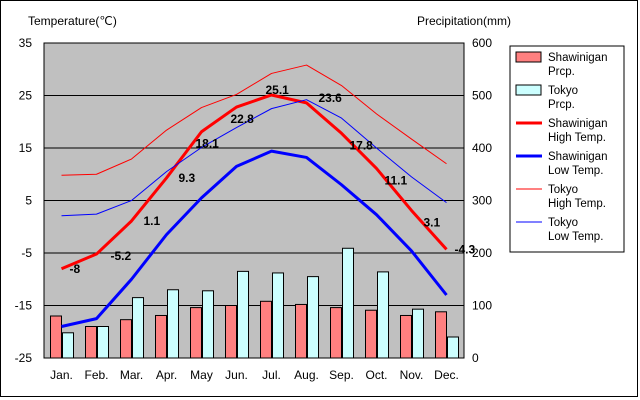 This screenshot has height=400, width=640. Describe the element at coordinates (271, 375) in the screenshot. I see `x-tick-label: Jul.` at that location.